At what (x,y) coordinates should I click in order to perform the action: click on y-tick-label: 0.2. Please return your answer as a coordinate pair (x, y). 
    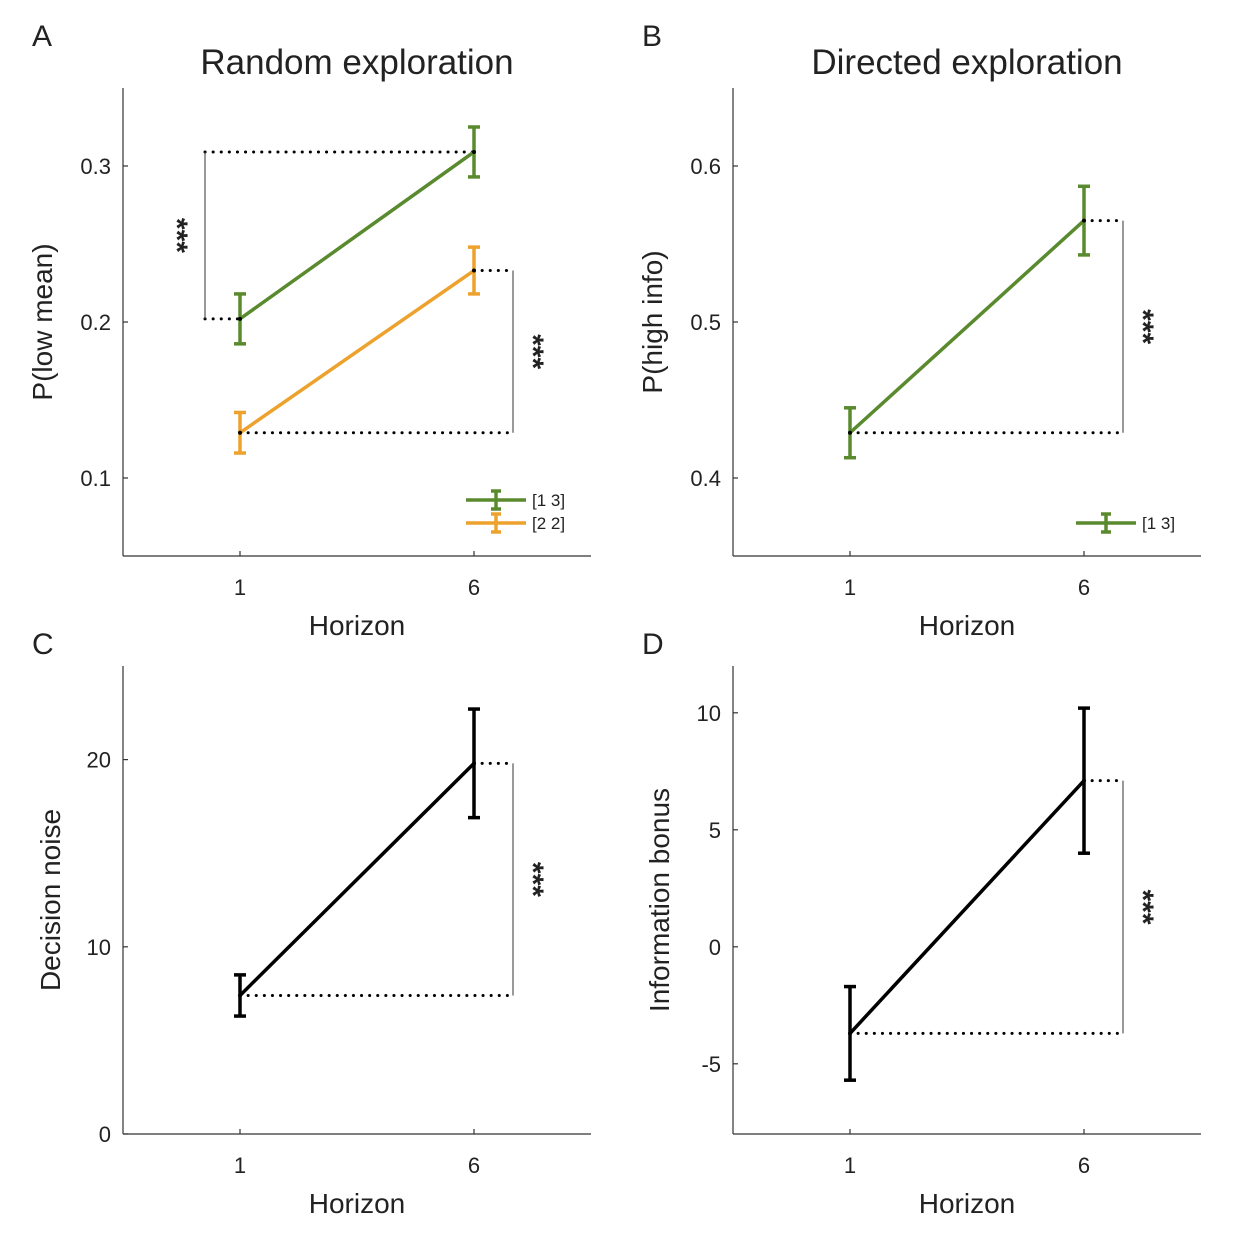
    Looking at the image, I should click on (95, 322).